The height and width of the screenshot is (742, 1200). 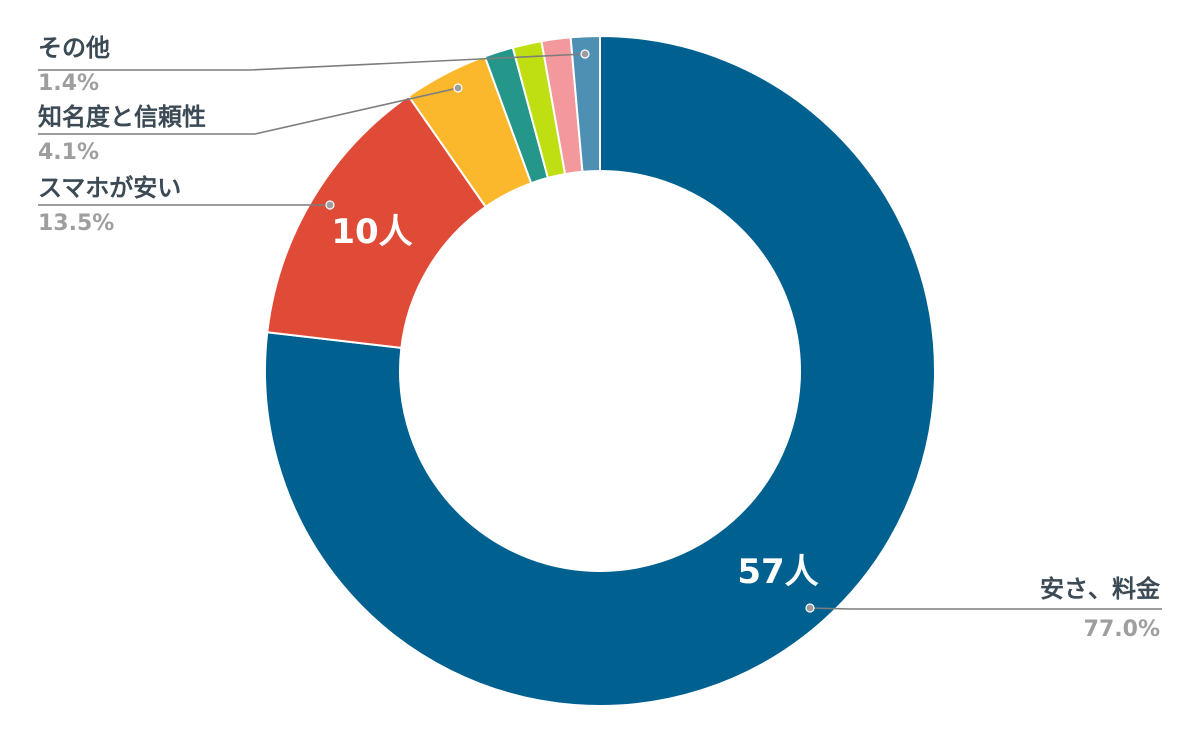 What do you see at coordinates (74, 48) in the screenshot?
I see `slice-7-name-label: その他` at bounding box center [74, 48].